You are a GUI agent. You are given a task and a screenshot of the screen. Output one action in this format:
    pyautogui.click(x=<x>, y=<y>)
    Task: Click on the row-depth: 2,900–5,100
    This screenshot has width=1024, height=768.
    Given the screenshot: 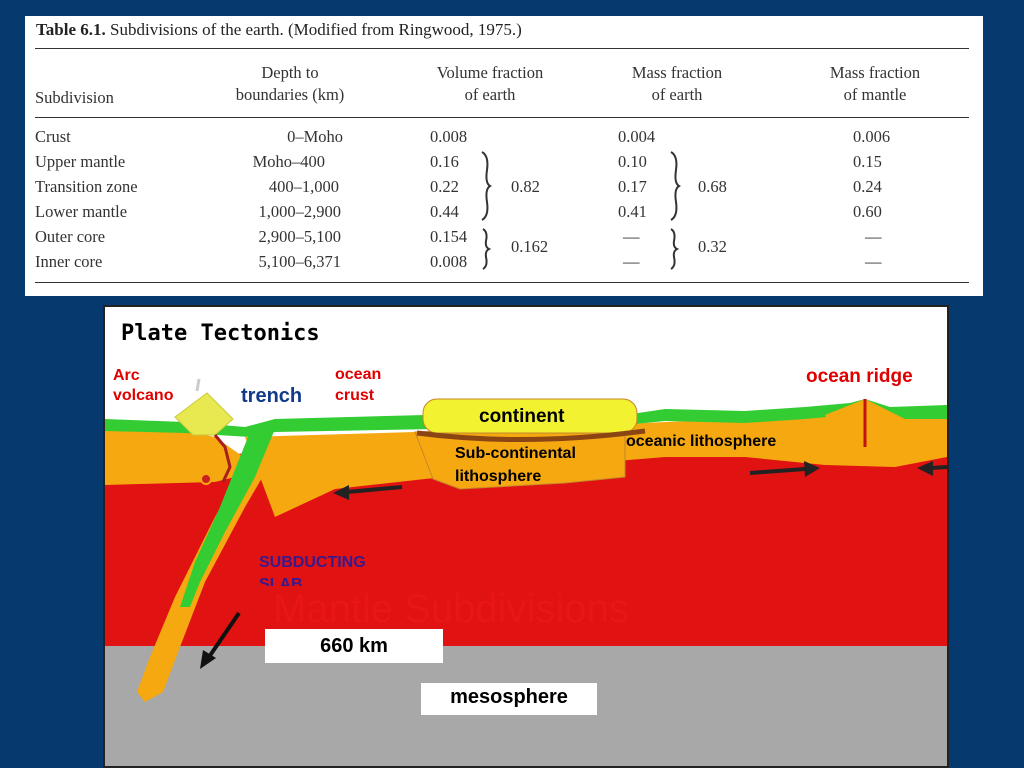 What is the action you would take?
    pyautogui.click(x=300, y=236)
    